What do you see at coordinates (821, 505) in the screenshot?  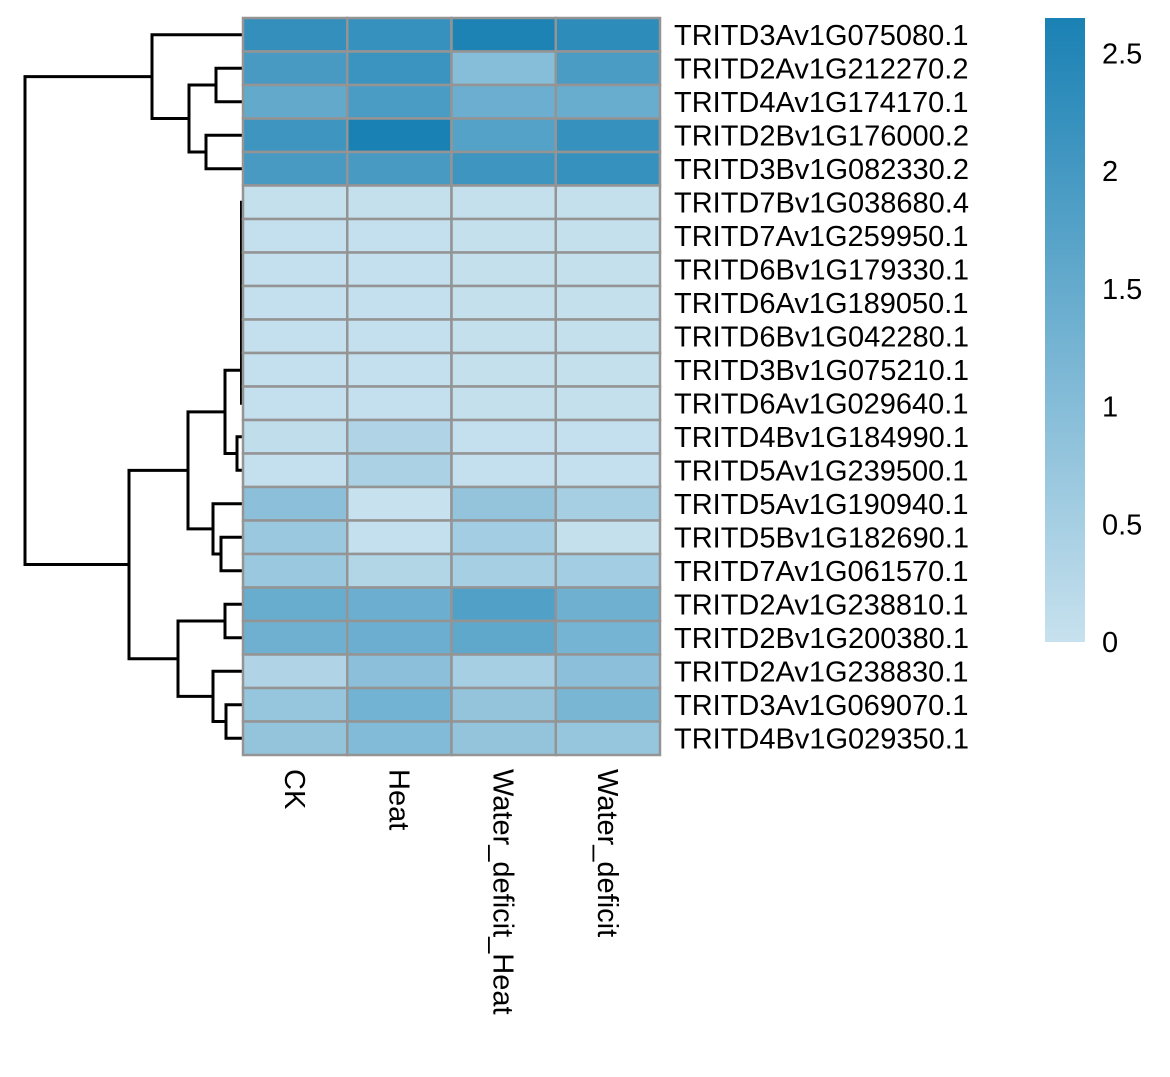 I see `row-label: TRITD5Av1G190940.1` at bounding box center [821, 505].